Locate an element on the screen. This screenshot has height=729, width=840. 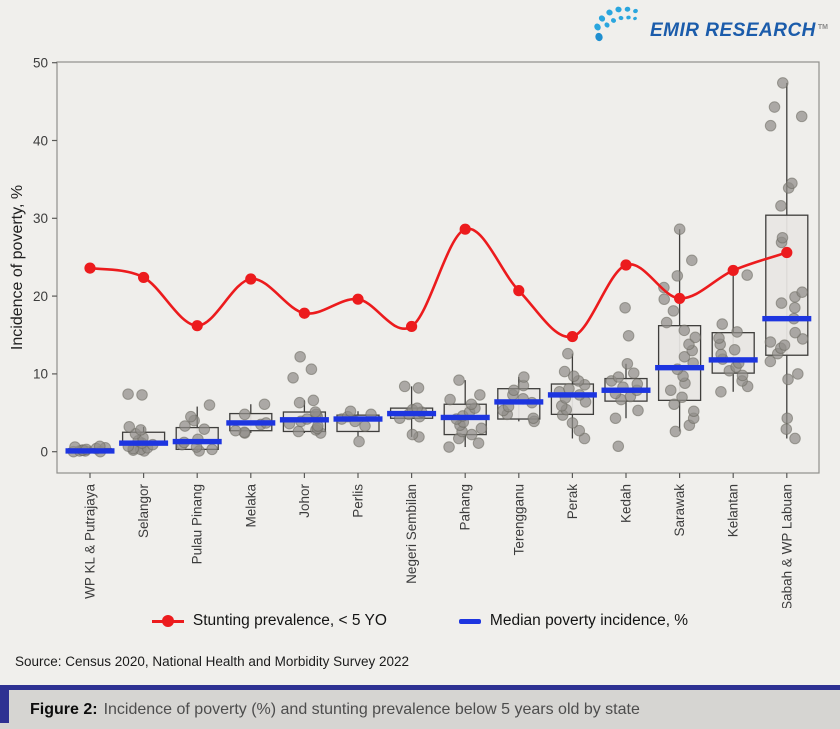
legend-label-median: Median poverty incidence, % is located at coordinates (589, 620).